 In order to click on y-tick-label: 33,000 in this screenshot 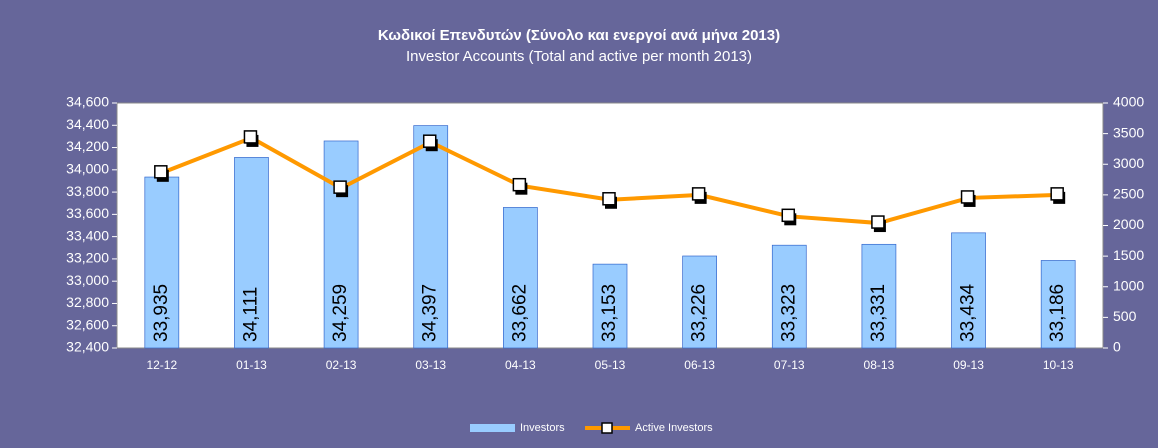, I will do `click(87, 280)`.